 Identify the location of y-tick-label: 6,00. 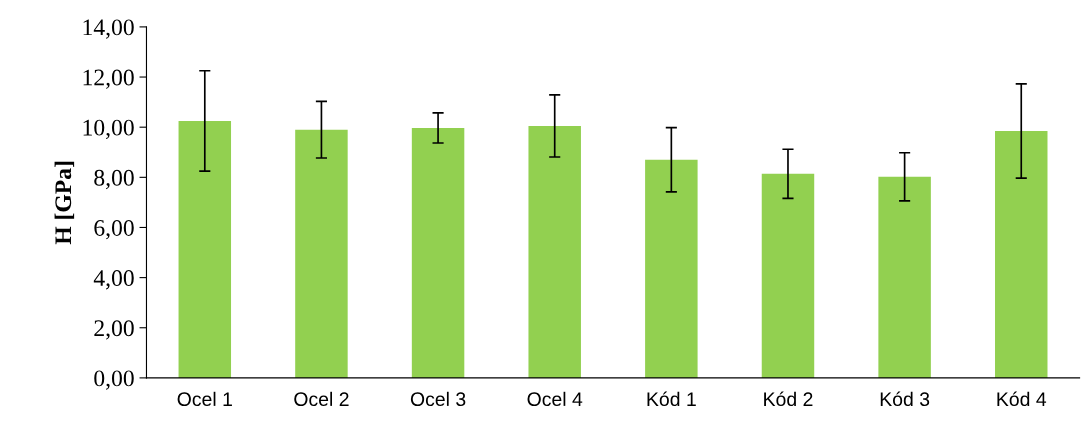
(114, 229).